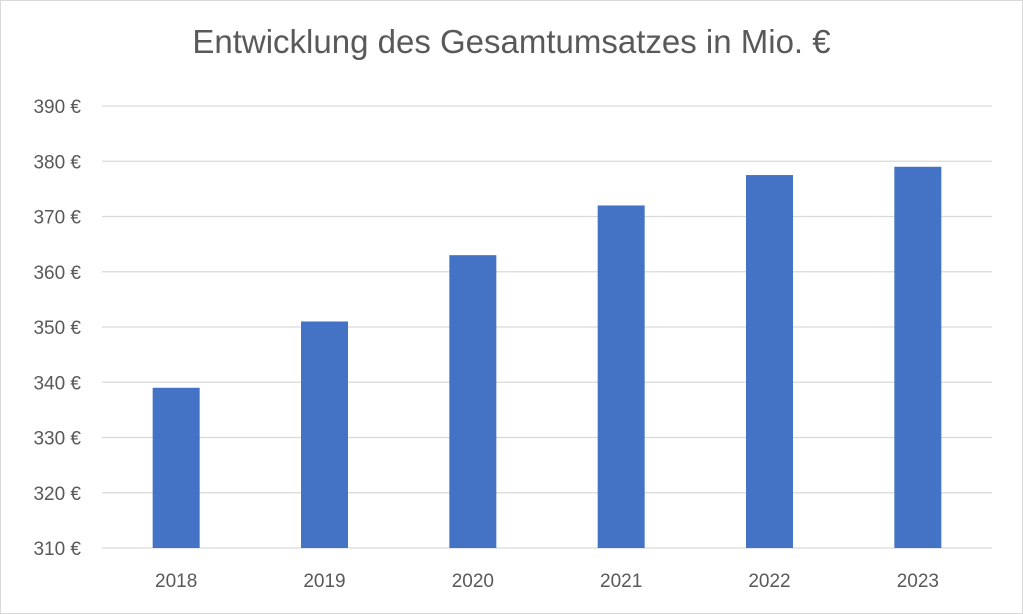  I want to click on bar-2022, so click(769, 361).